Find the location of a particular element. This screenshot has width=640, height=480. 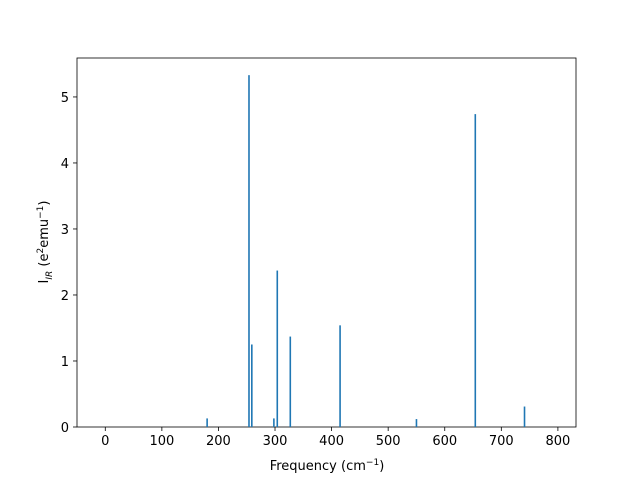

x-label-part: ) is located at coordinates (381, 466).